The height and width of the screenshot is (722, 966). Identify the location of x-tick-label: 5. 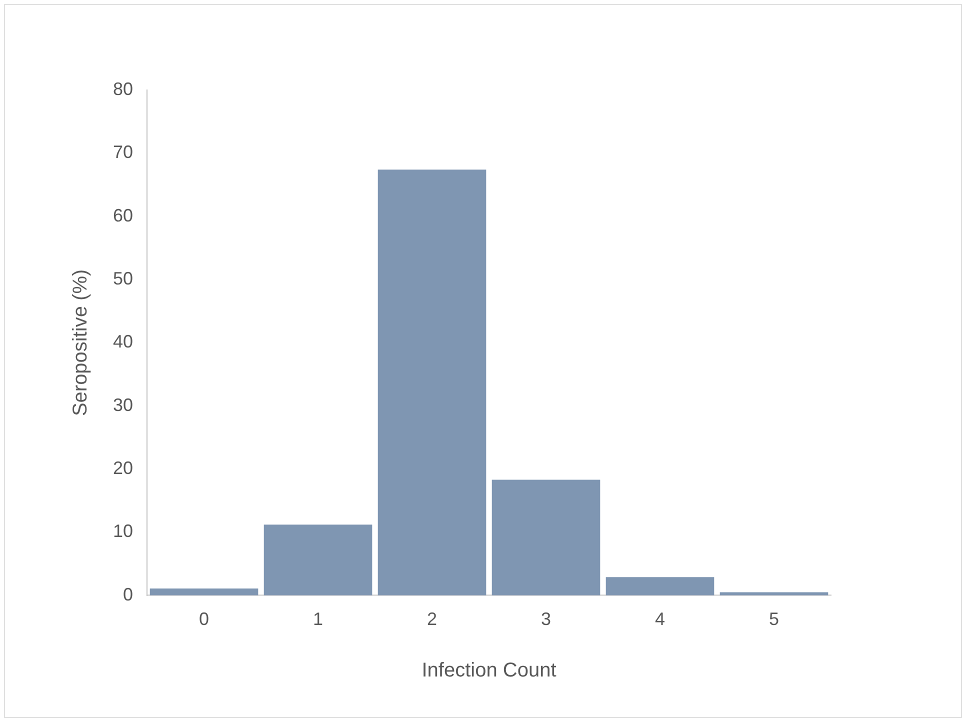
(774, 619).